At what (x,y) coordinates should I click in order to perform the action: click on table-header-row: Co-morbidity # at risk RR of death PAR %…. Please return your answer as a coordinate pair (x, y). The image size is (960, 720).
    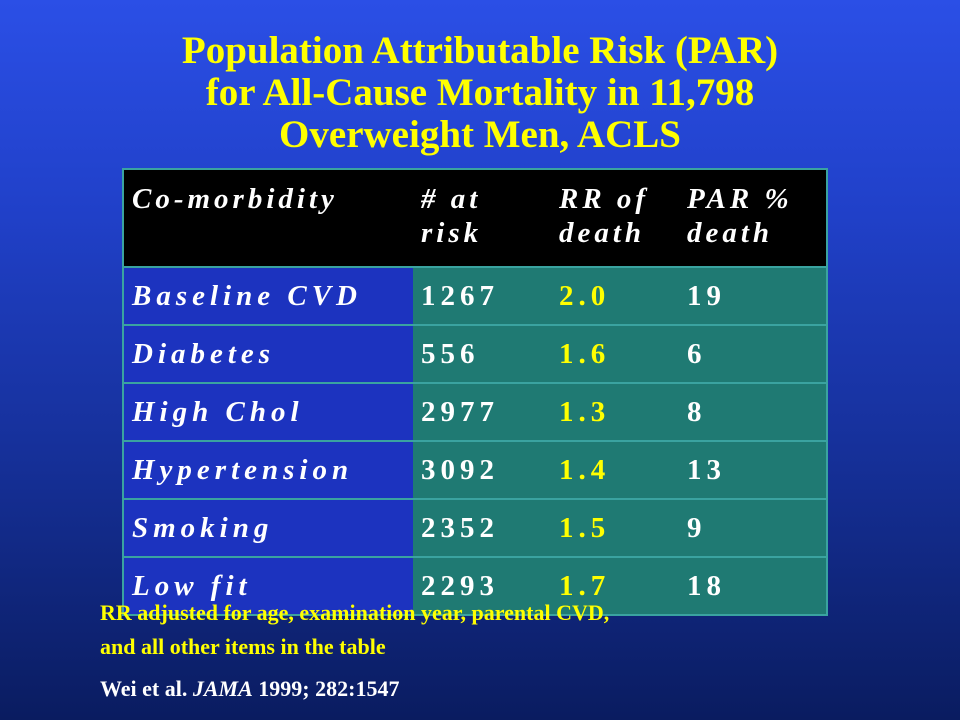
    Looking at the image, I should click on (475, 218).